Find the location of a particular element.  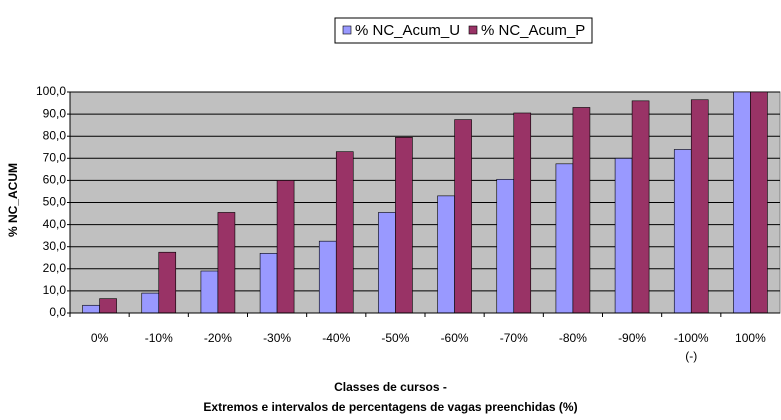

y-tick-label: 30,0 is located at coordinates (55, 246).